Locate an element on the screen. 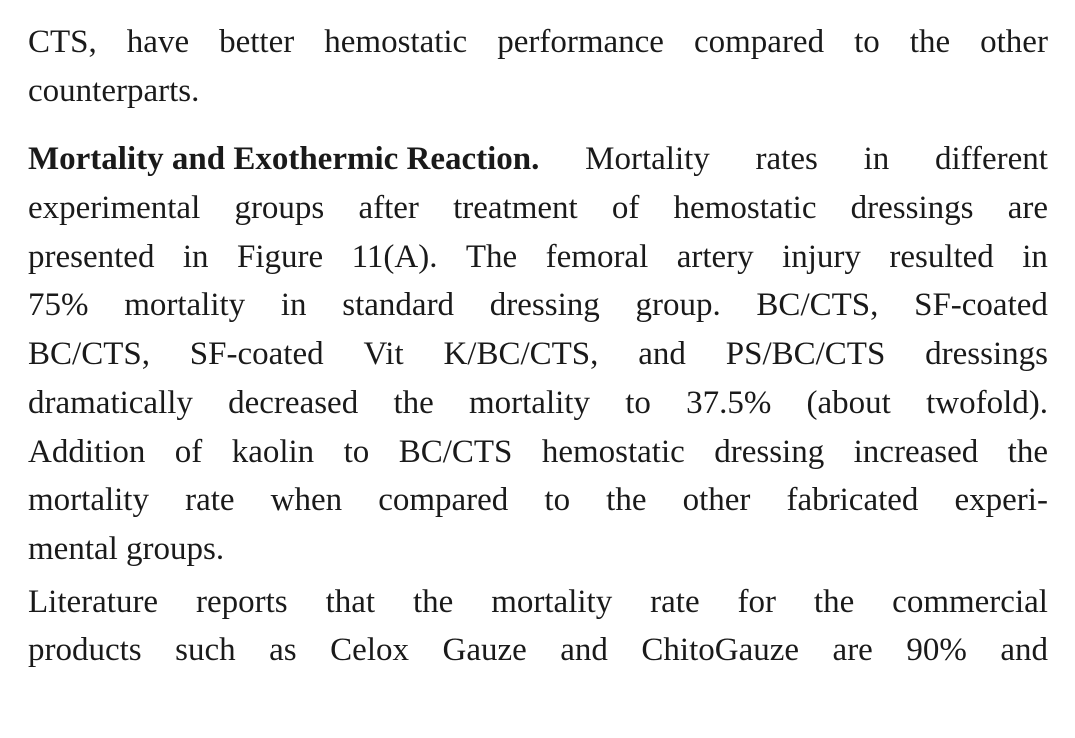 The image size is (1075, 738). text-line: mental groups. is located at coordinates (538, 549).